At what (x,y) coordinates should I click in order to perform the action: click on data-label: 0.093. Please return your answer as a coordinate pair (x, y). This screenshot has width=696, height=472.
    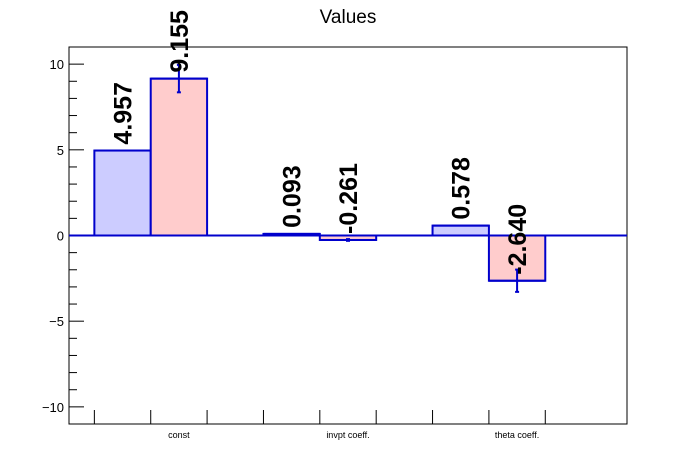
    Looking at the image, I should click on (293, 196).